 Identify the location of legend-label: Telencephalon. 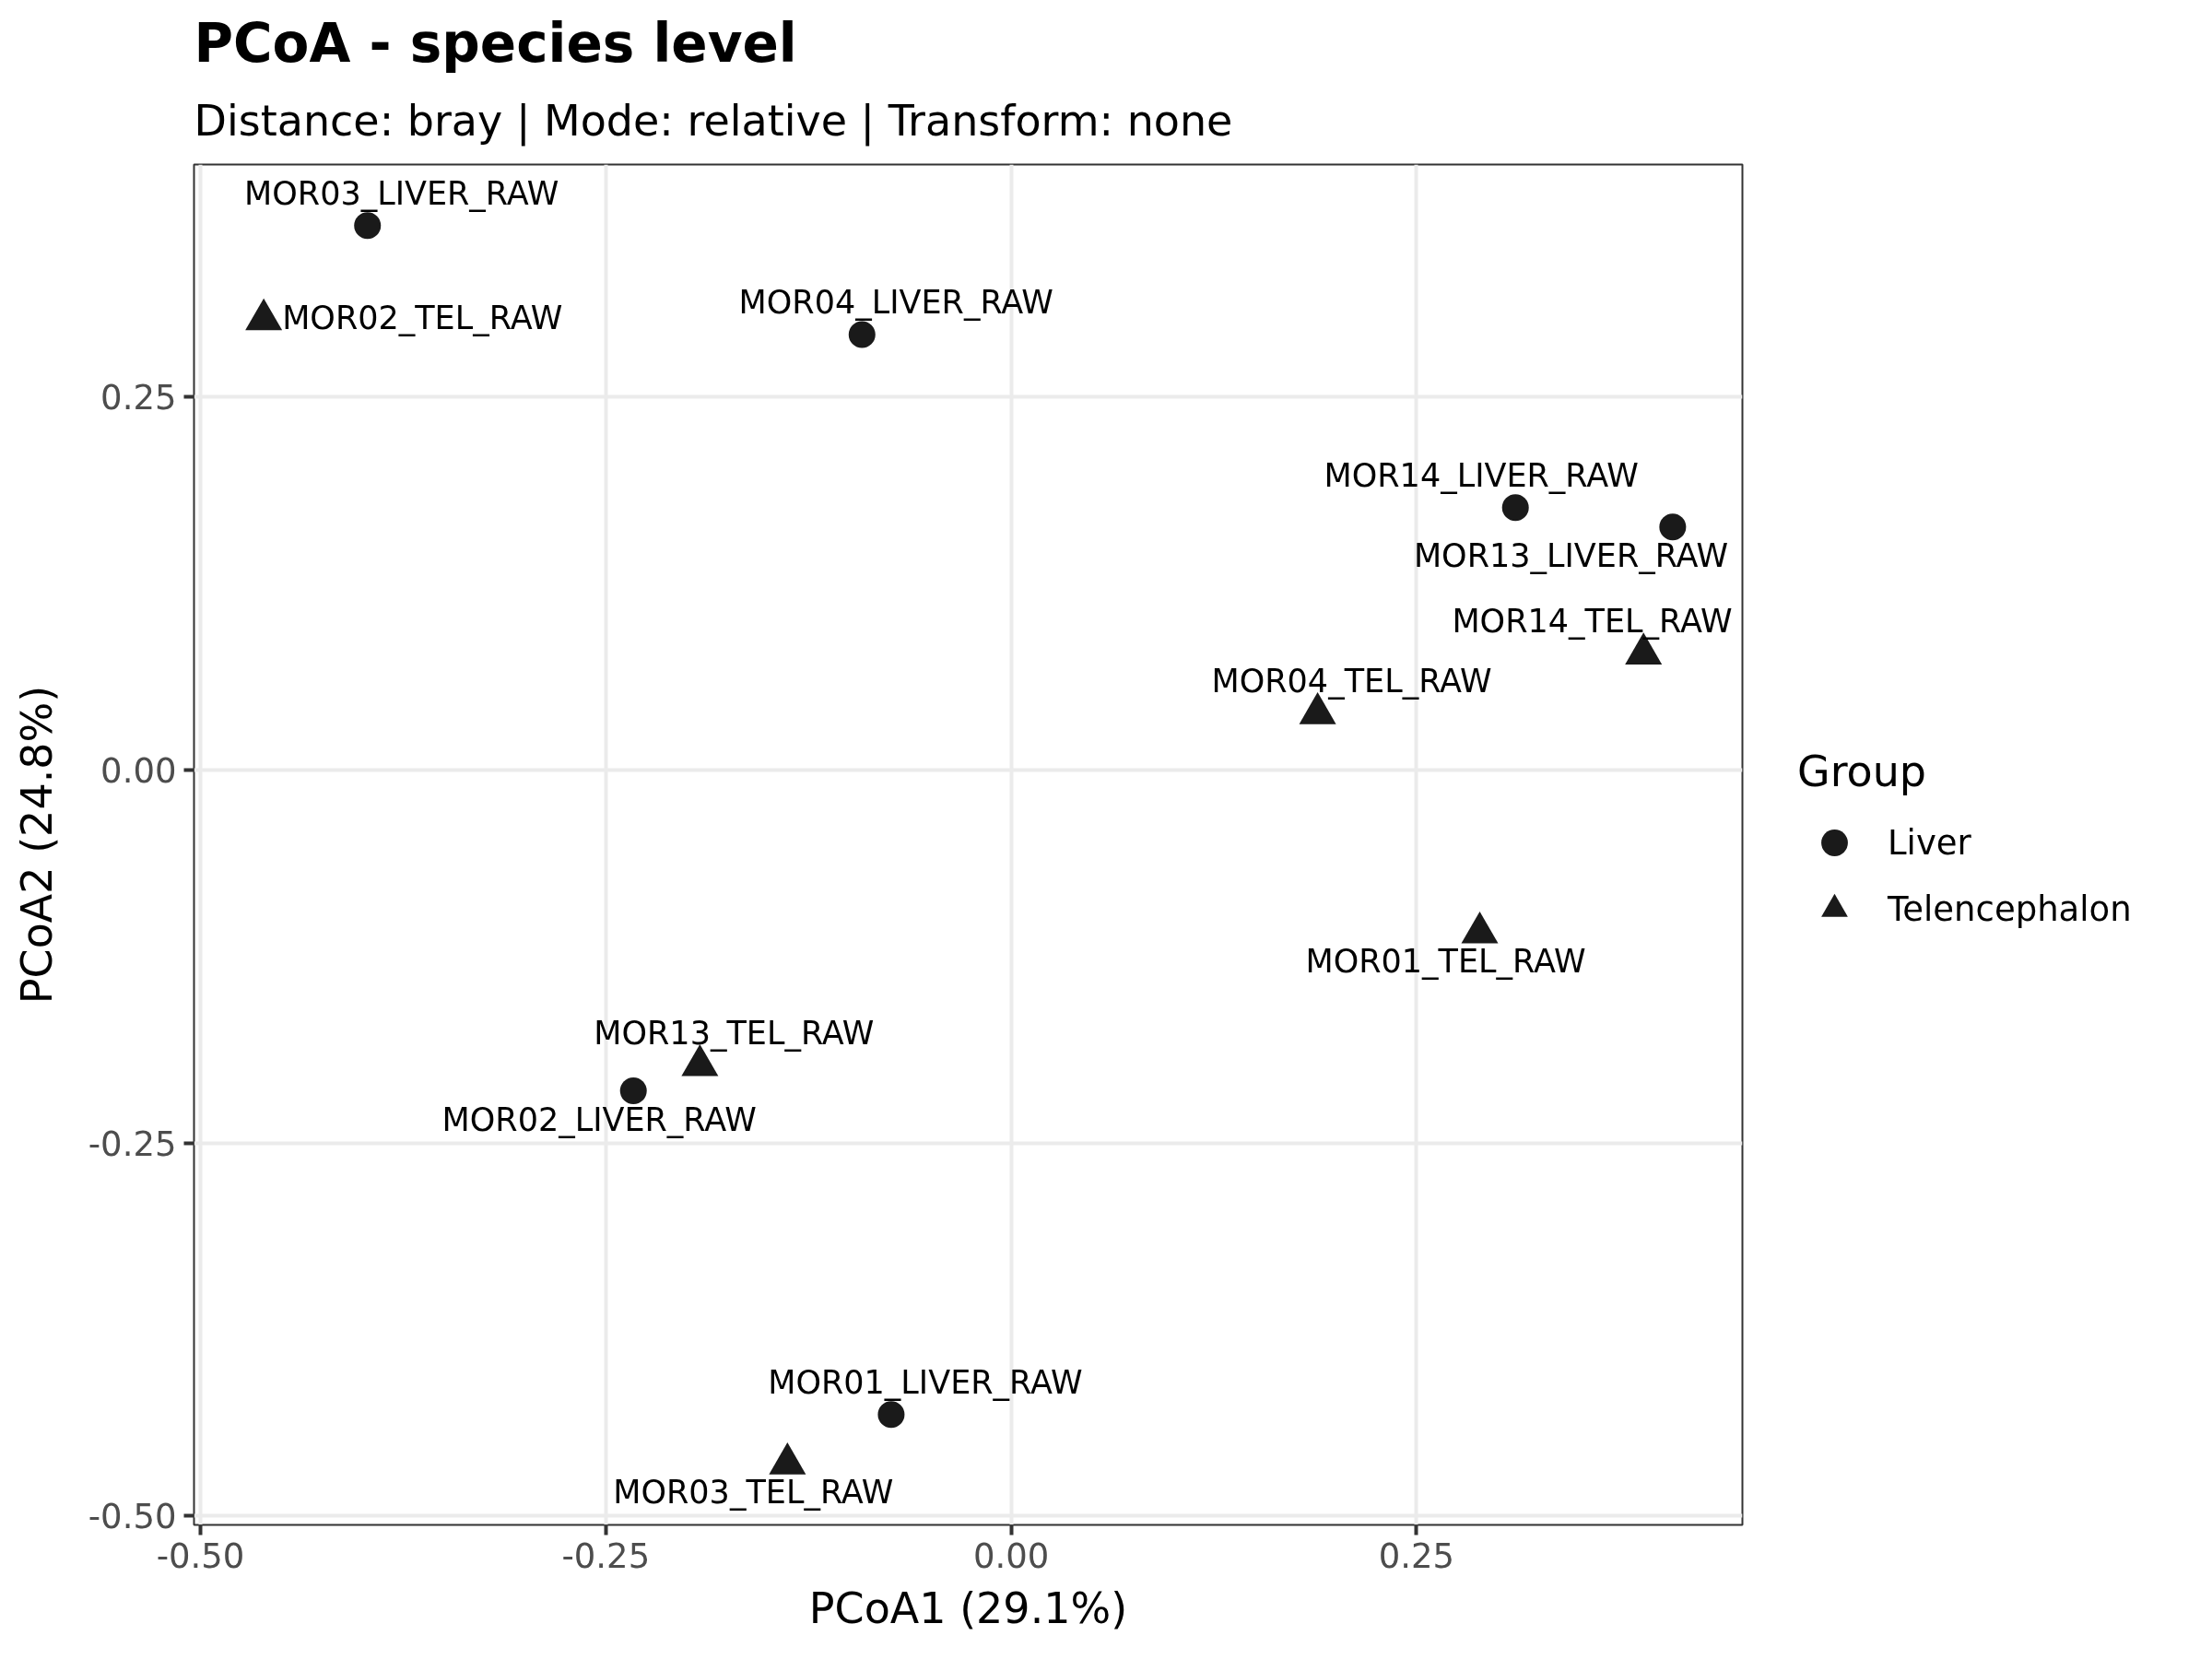
(2010, 908).